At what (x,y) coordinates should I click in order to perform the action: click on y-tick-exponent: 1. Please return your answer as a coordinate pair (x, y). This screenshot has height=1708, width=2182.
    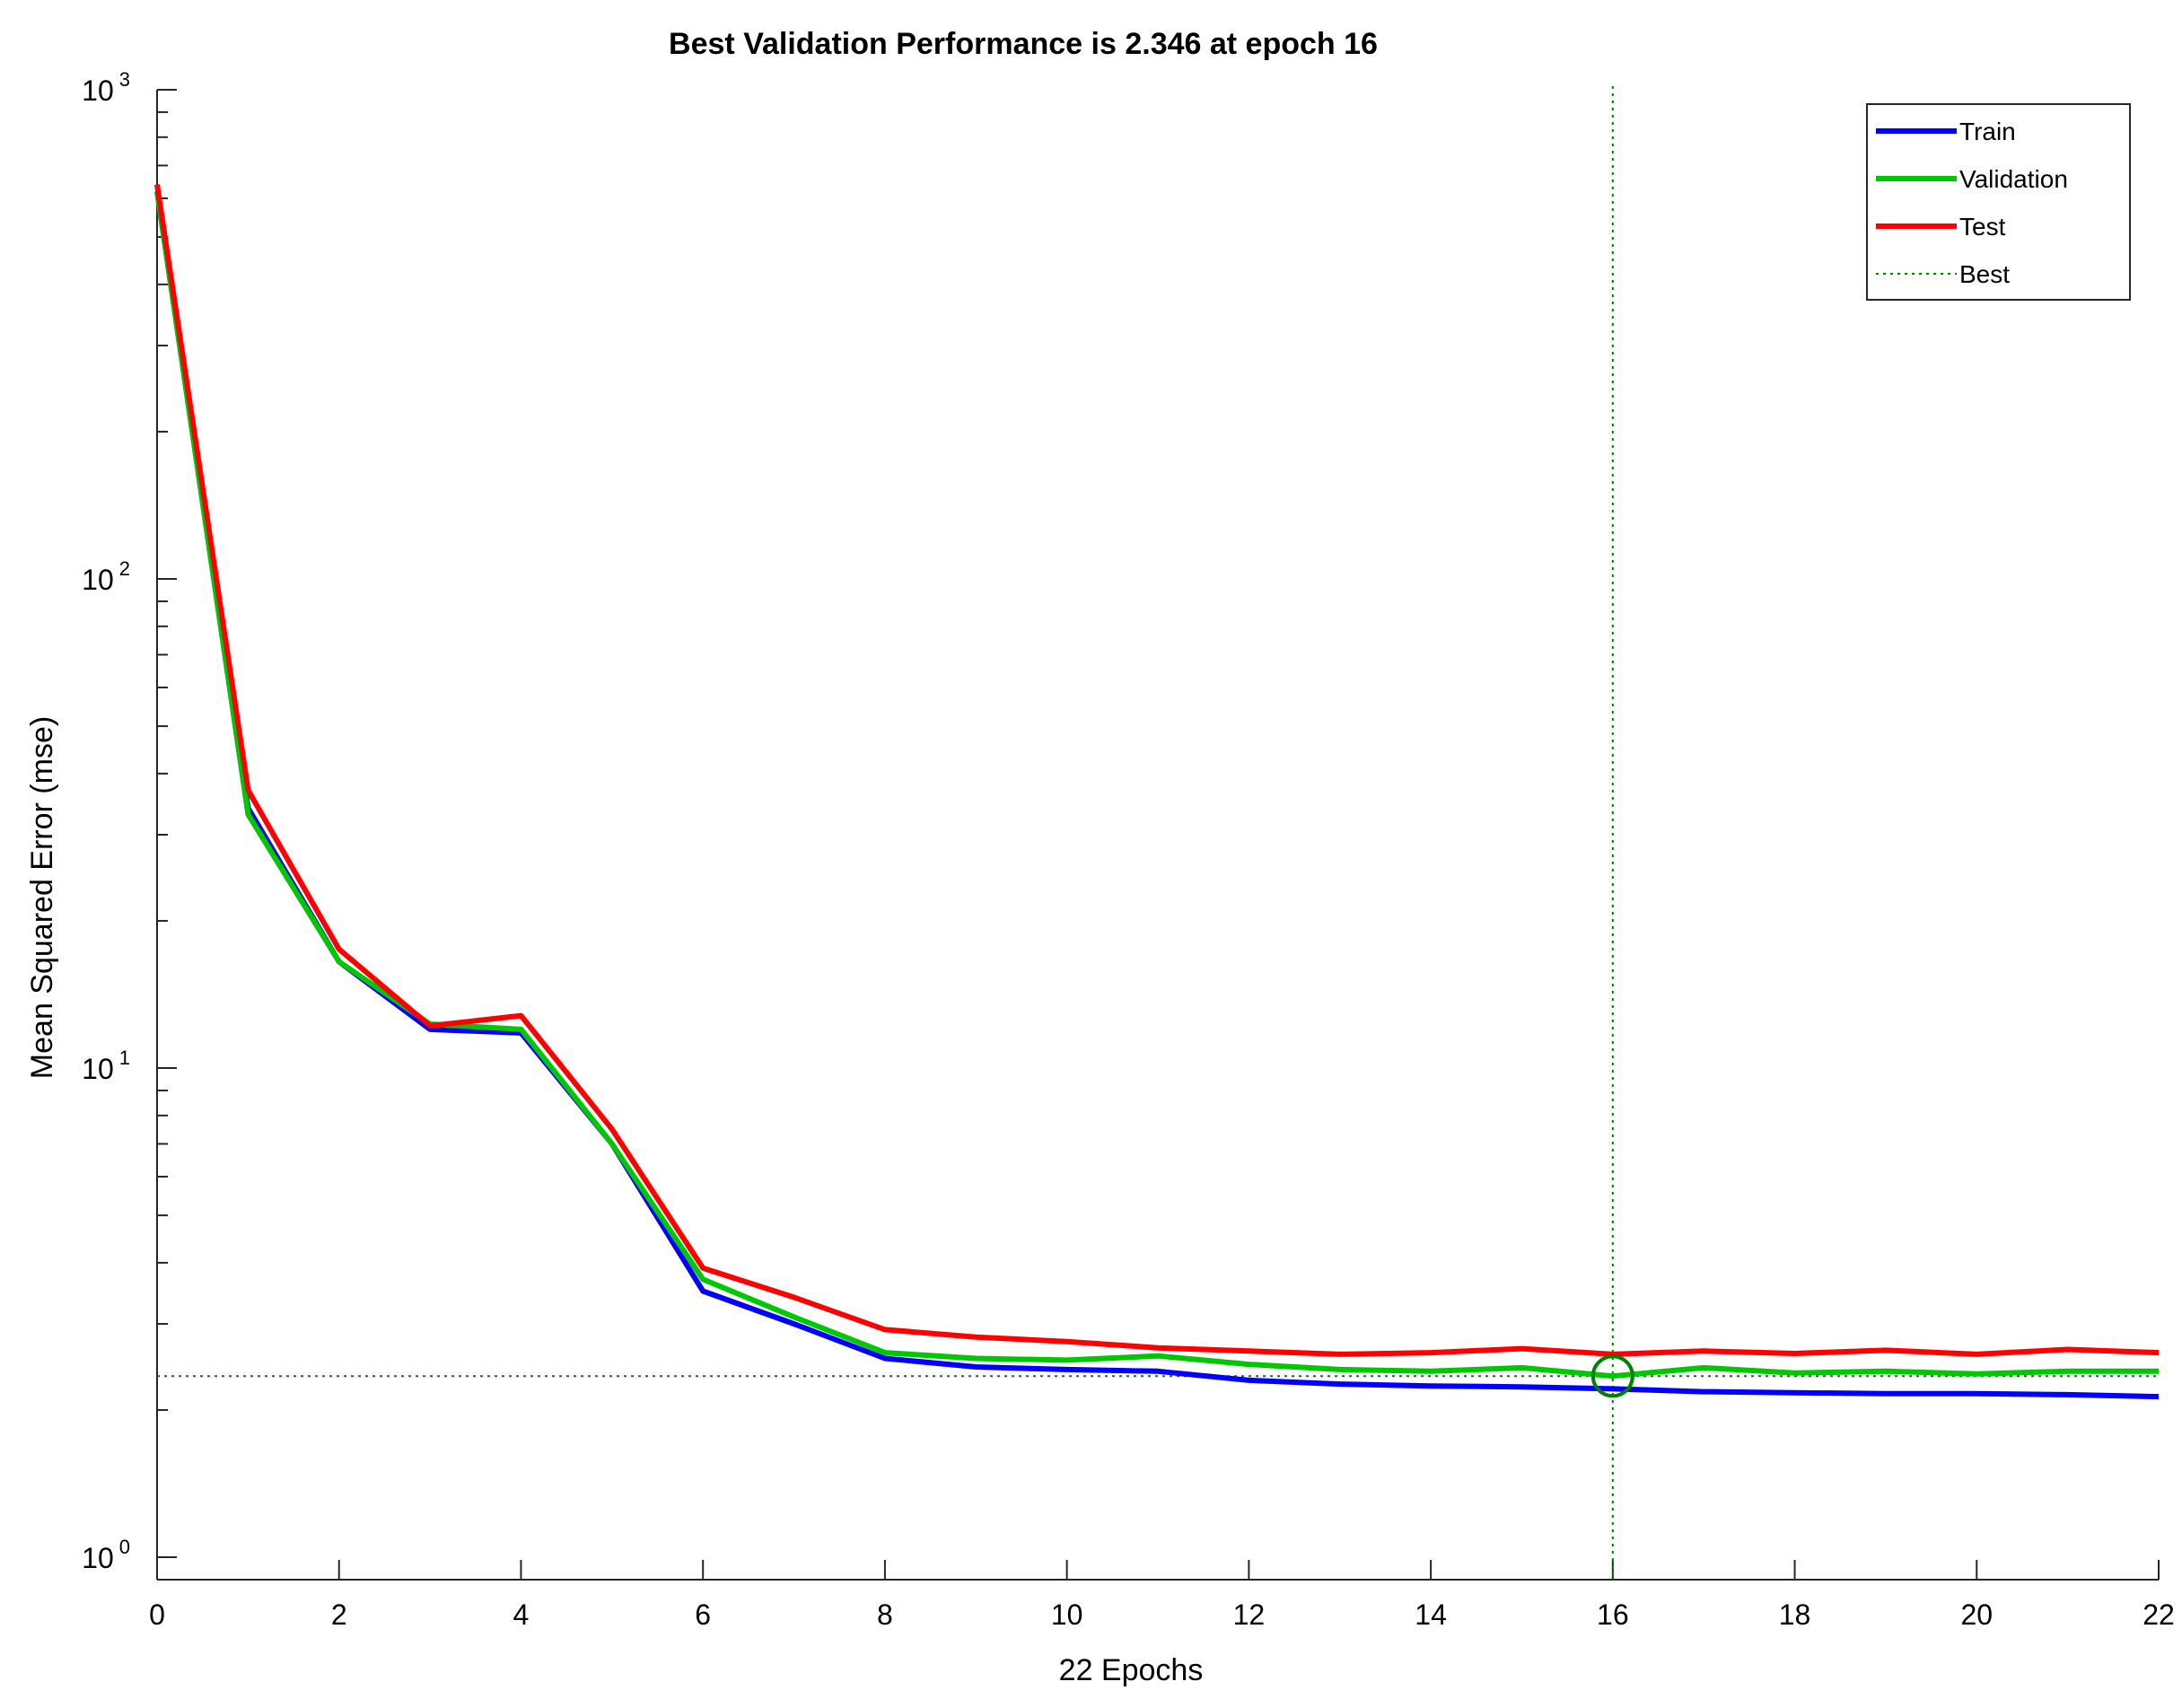
    Looking at the image, I should click on (124, 1058).